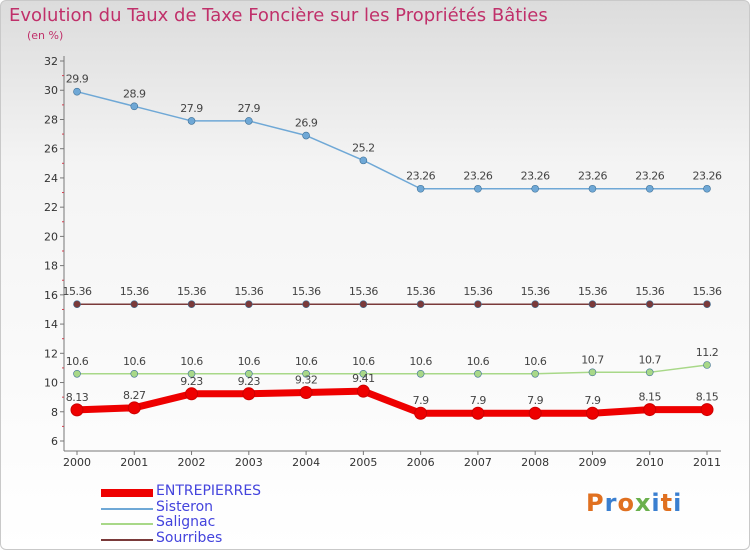 This screenshot has width=750, height=550. I want to click on y-tick-label: 6, so click(54, 441).